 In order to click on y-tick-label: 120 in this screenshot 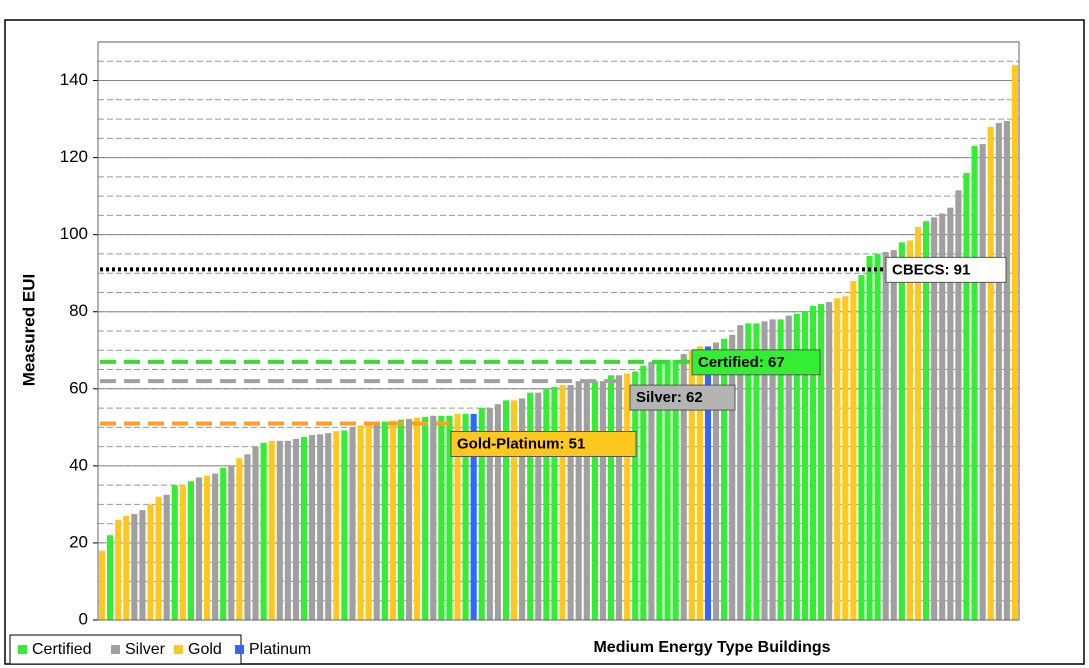, I will do `click(74, 156)`.